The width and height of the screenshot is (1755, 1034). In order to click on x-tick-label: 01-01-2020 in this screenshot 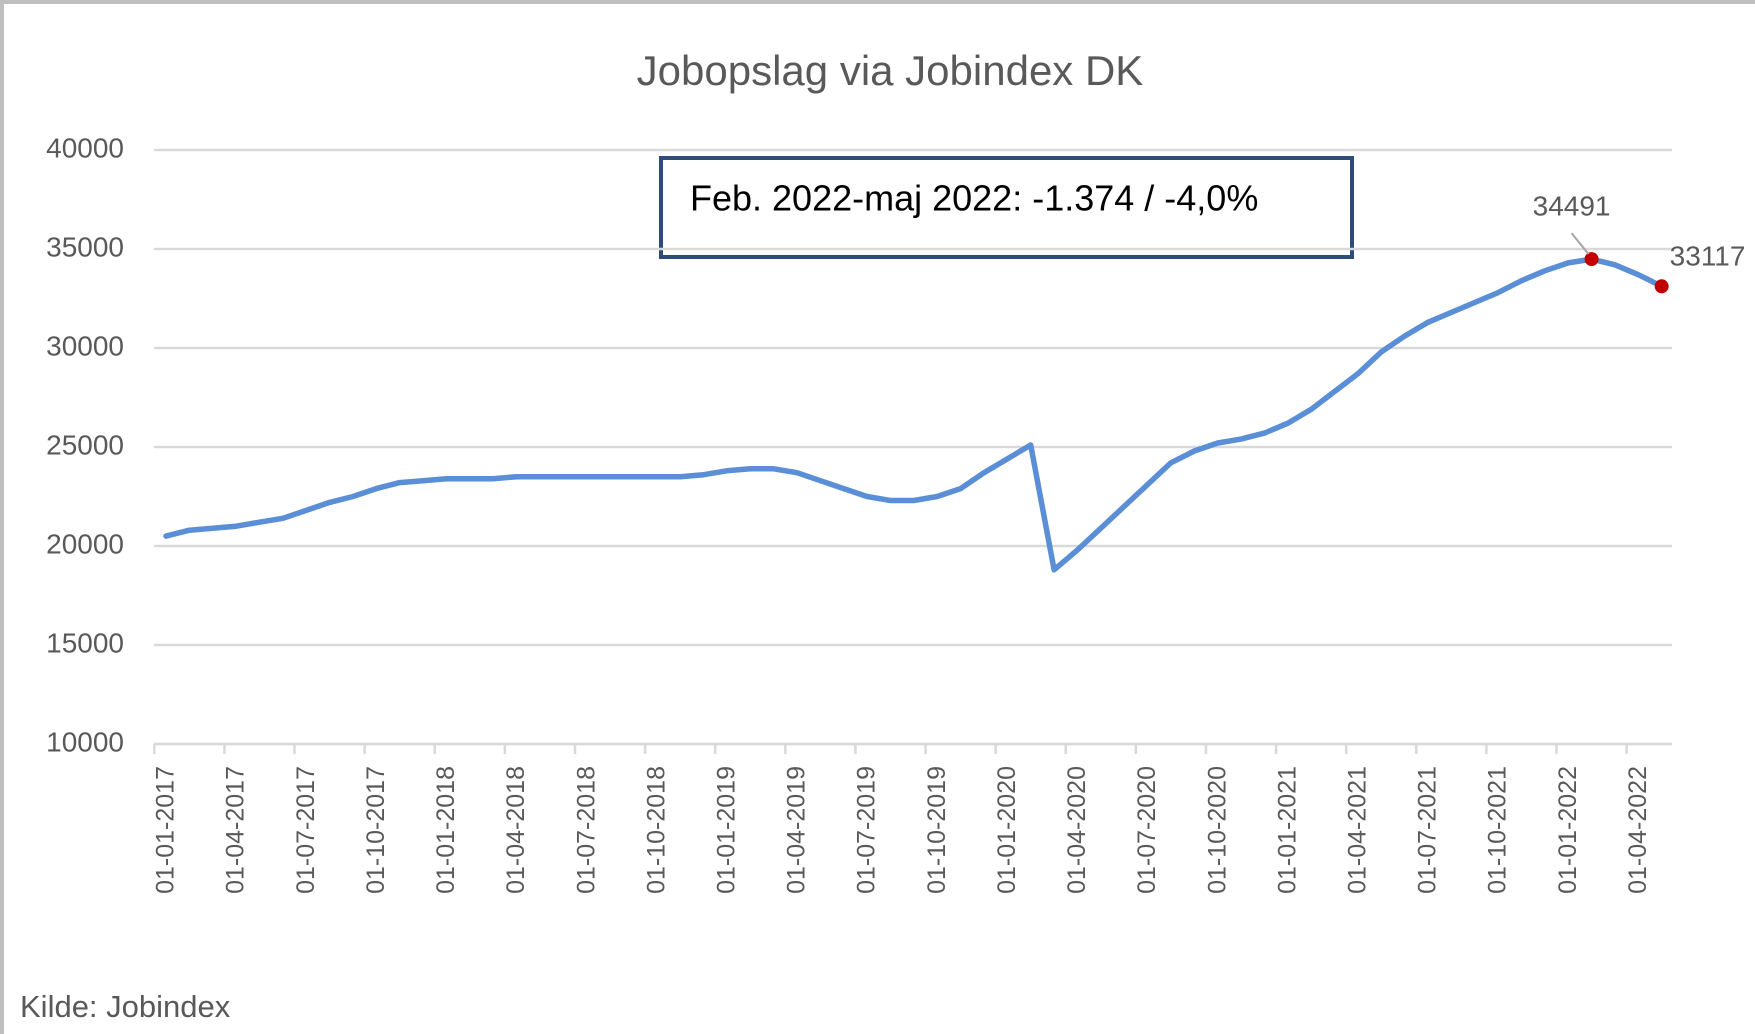, I will do `click(1007, 830)`.